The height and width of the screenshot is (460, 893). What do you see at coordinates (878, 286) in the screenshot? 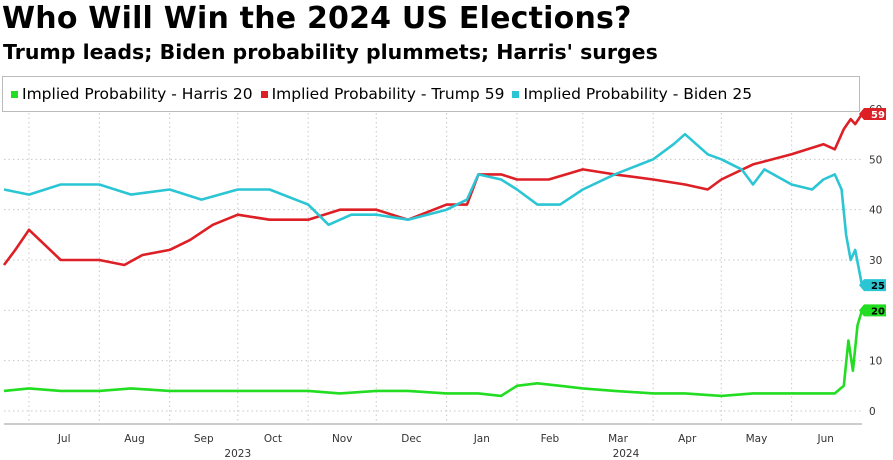
I see `end-badge-label-biden: 25` at bounding box center [878, 286].